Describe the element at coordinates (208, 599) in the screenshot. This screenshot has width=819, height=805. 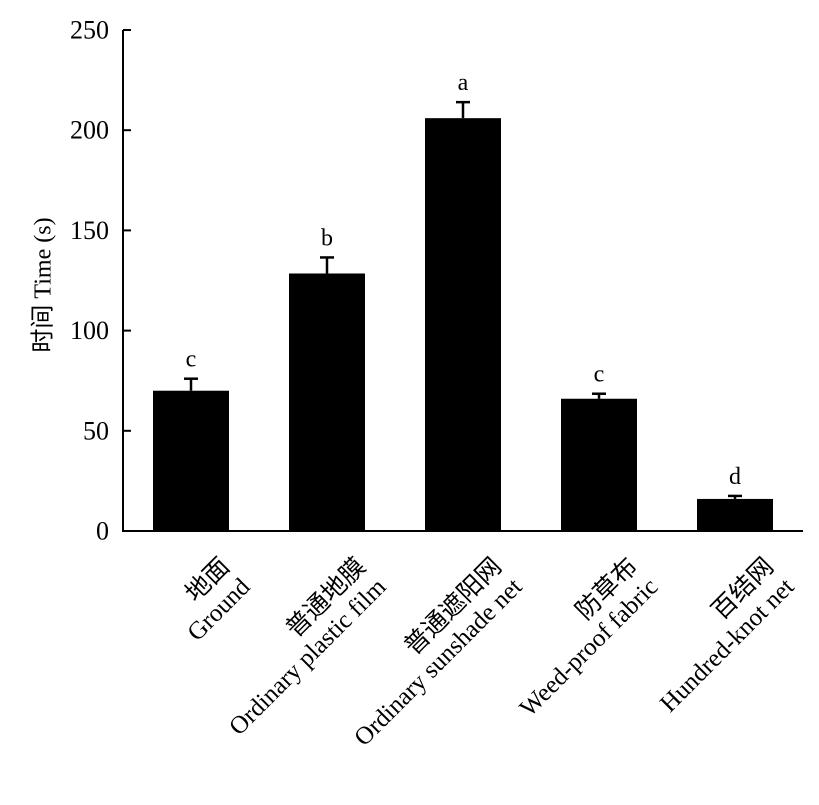
I see `category-label: 地面Ground` at that location.